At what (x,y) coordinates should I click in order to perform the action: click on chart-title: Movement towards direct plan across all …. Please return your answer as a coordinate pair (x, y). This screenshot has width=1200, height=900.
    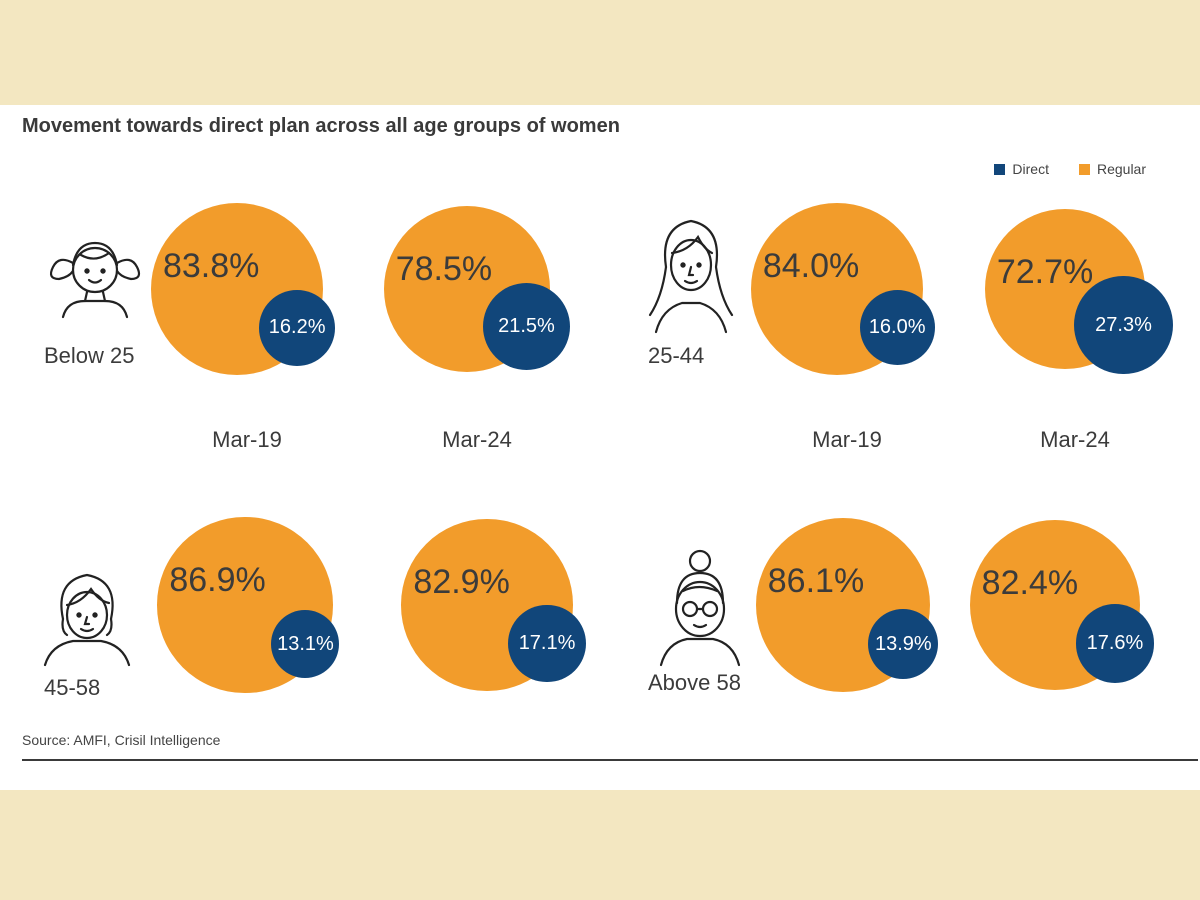
    Looking at the image, I should click on (321, 126).